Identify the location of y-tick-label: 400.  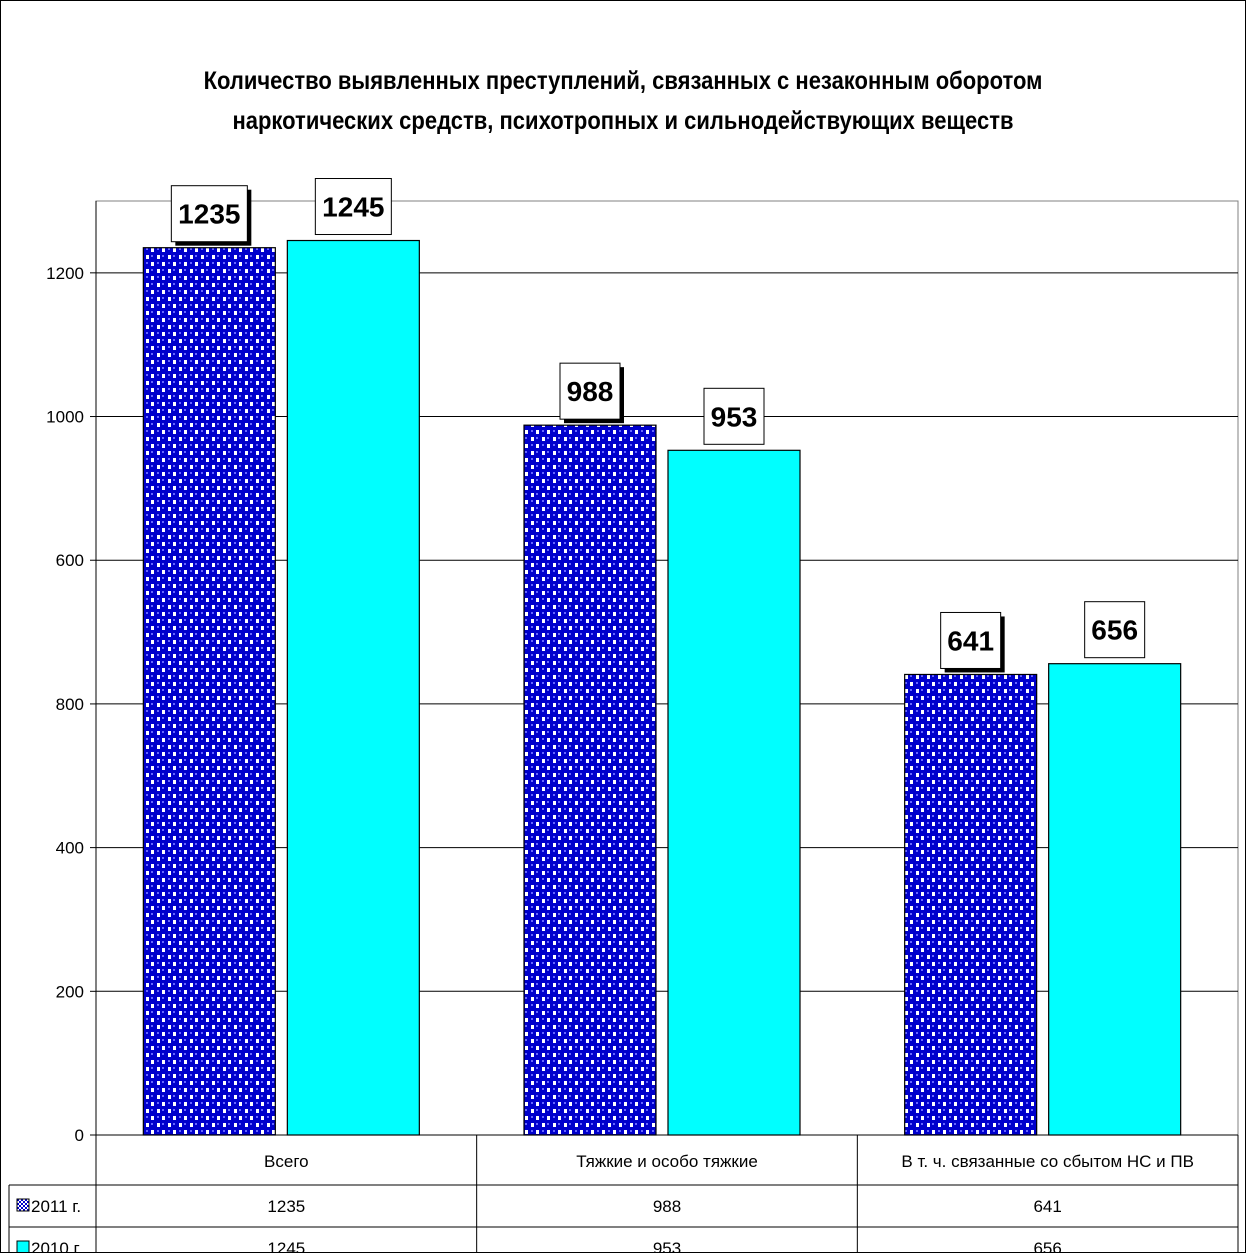
(70, 848).